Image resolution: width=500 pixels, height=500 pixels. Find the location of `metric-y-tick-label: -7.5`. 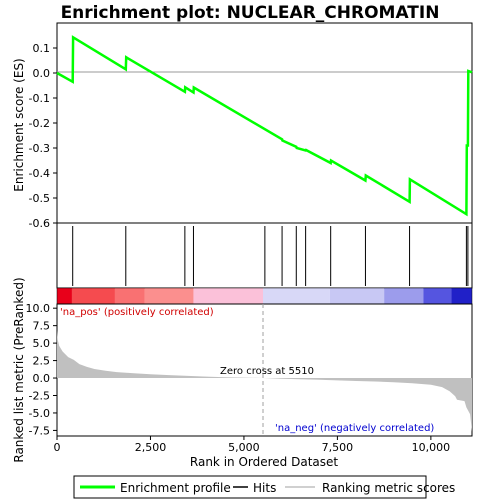

metric-y-tick-label: -7.5 is located at coordinates (39, 430).